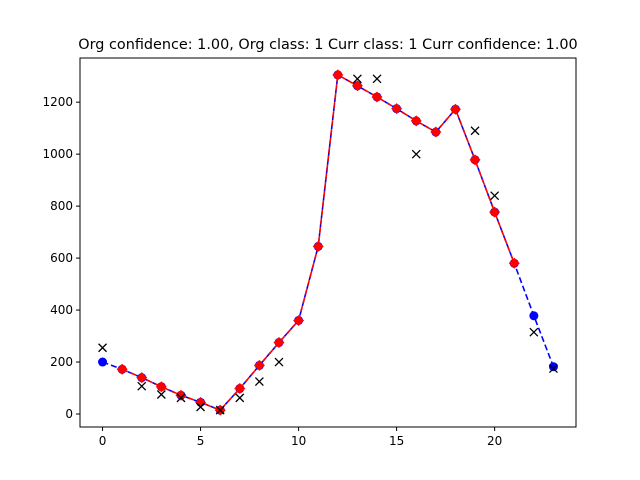  Describe the element at coordinates (61, 310) in the screenshot. I see `y-tick-label-2: 400` at that location.